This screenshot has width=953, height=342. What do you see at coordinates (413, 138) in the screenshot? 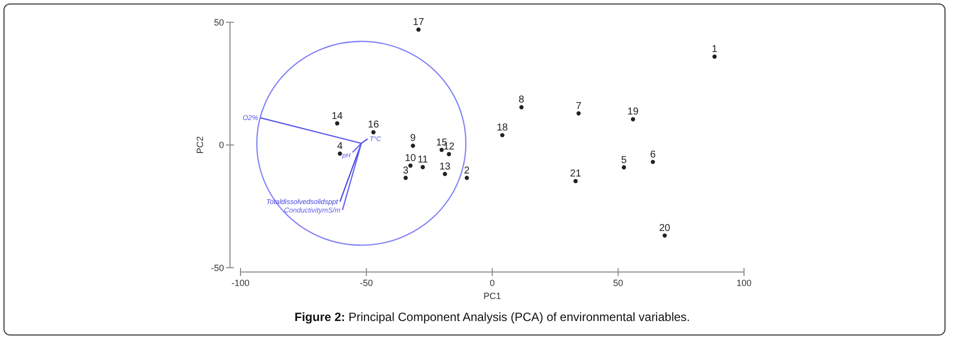
I see `annotation: 9` at bounding box center [413, 138].